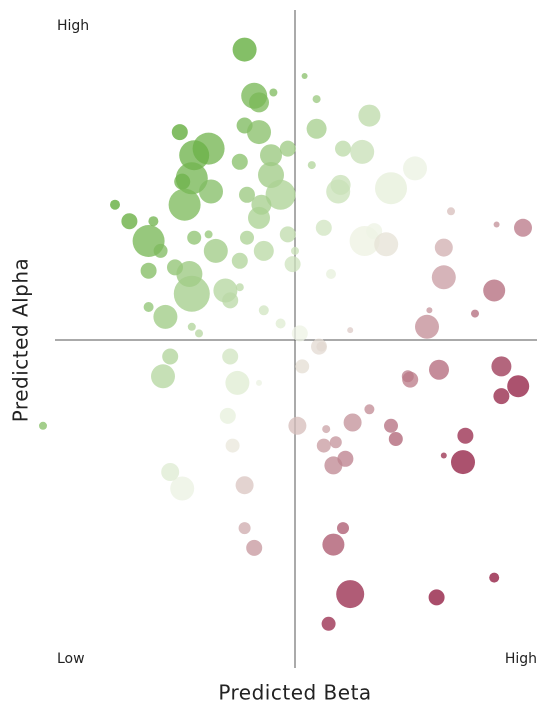  Describe the element at coordinates (71, 659) in the screenshot. I see `x-low-label: Low` at that location.